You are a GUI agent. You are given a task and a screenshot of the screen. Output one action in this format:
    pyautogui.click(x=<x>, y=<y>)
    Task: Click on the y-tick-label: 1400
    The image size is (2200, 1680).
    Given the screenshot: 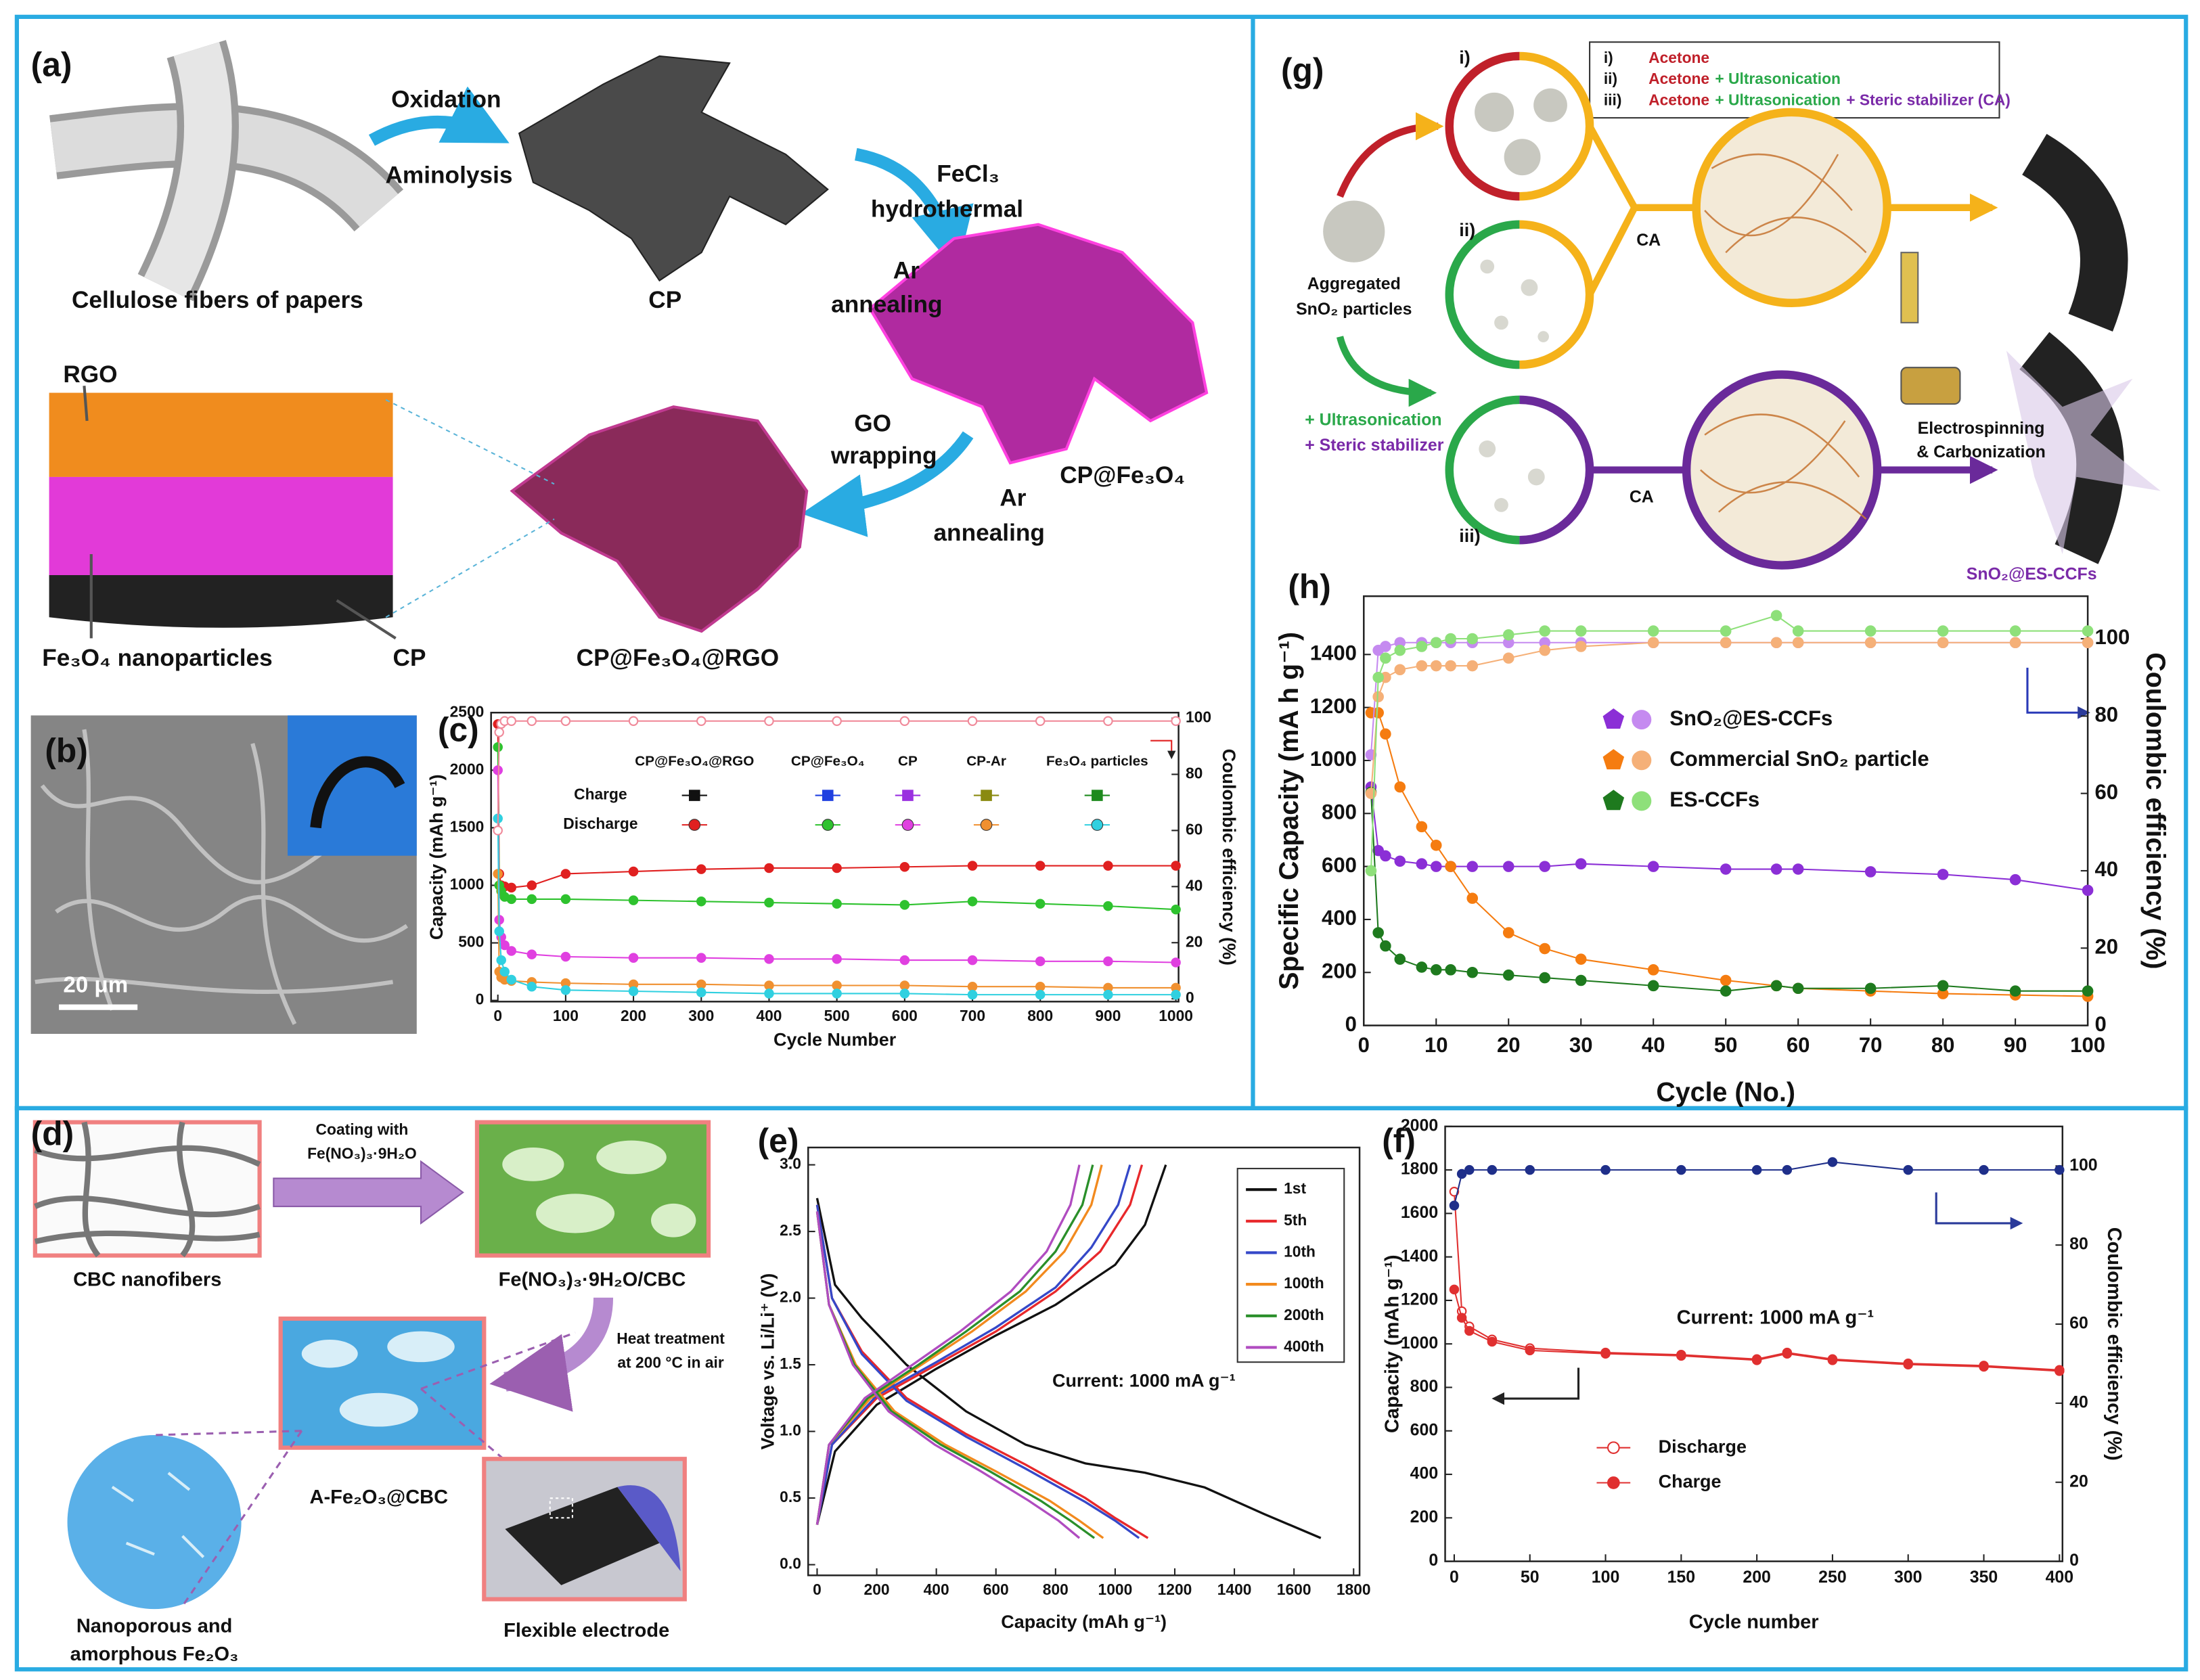 What is the action you would take?
    pyautogui.click(x=1333, y=653)
    